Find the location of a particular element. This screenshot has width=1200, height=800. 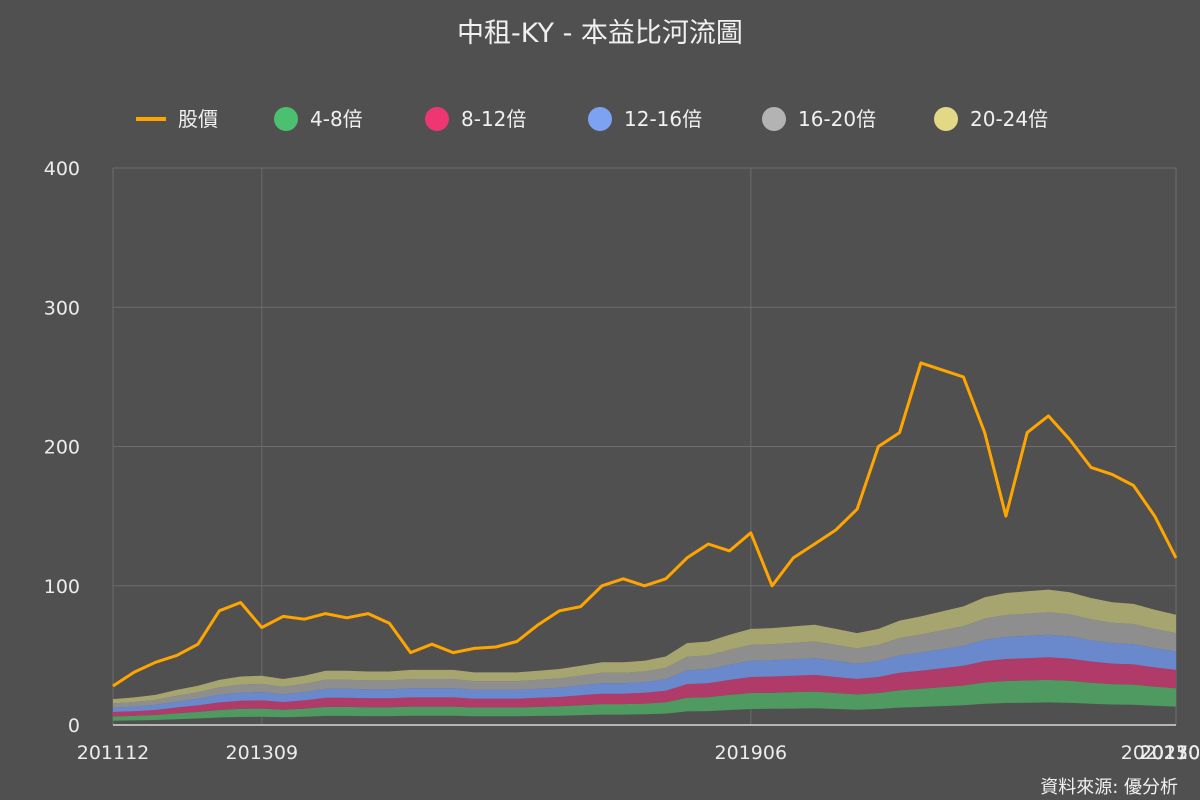

y-axis: 0 100 200 300 400 is located at coordinates (62, 447).